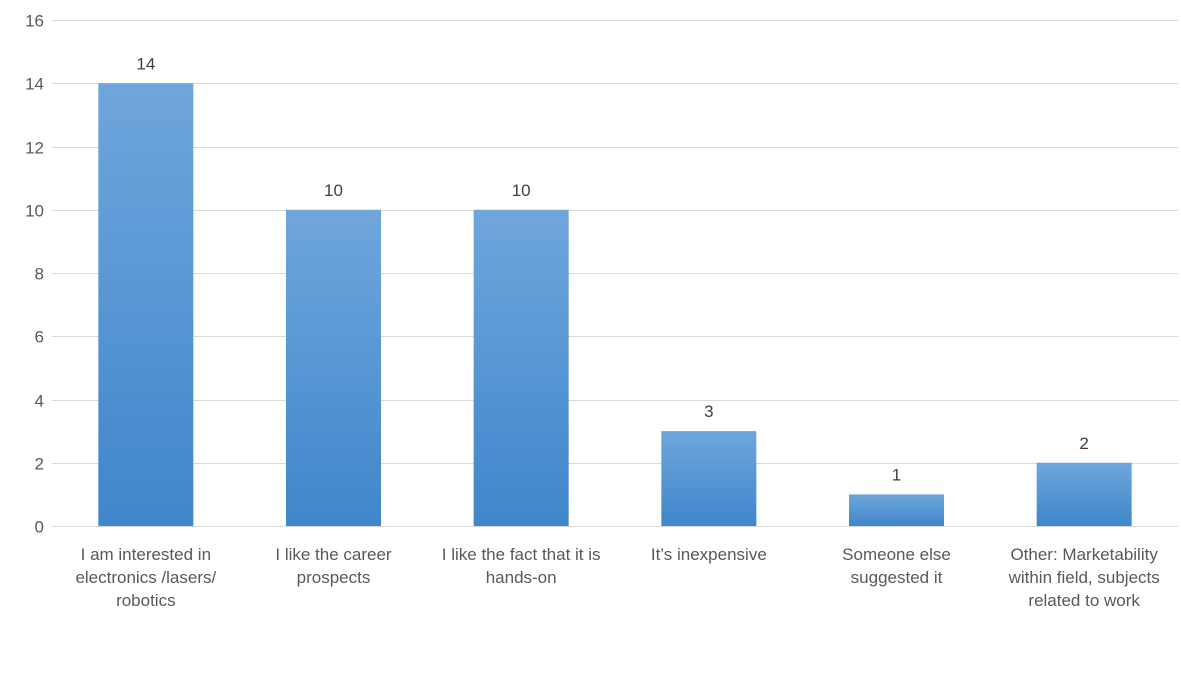 This screenshot has height=685, width=1181. What do you see at coordinates (39, 527) in the screenshot?
I see `y-tick-label: 0` at bounding box center [39, 527].